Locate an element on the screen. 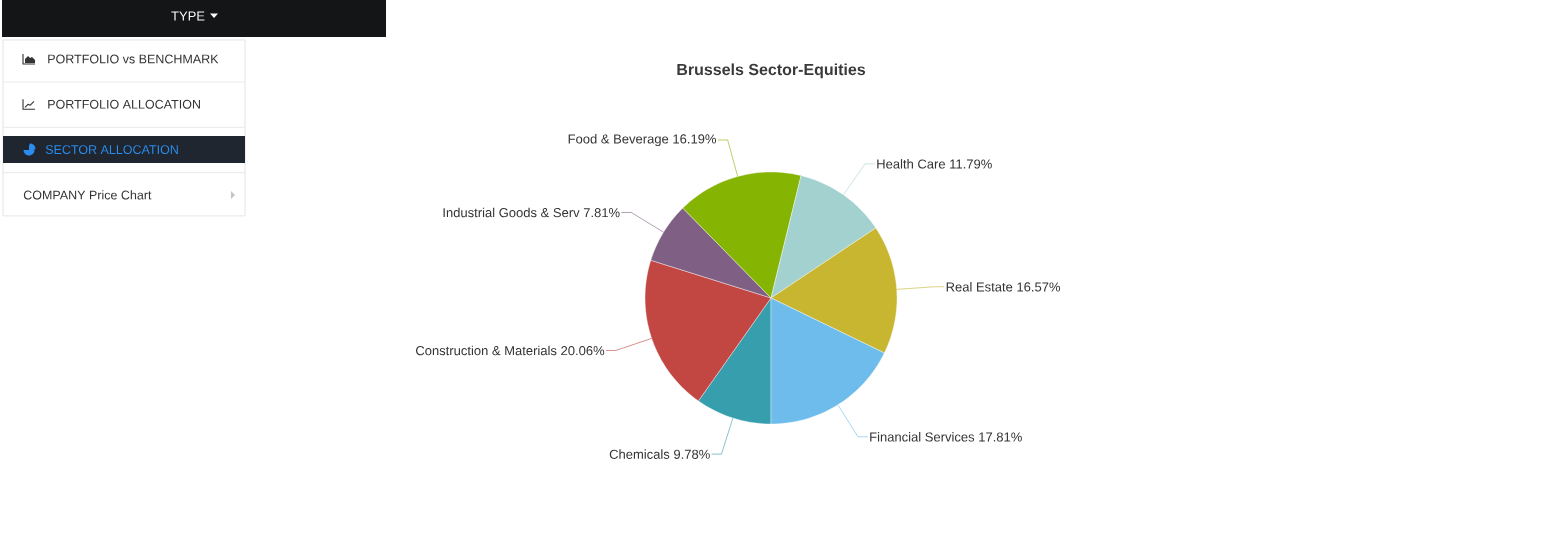 This screenshot has height=533, width=1543. slice-label: Construction & Materials is located at coordinates (486, 350).